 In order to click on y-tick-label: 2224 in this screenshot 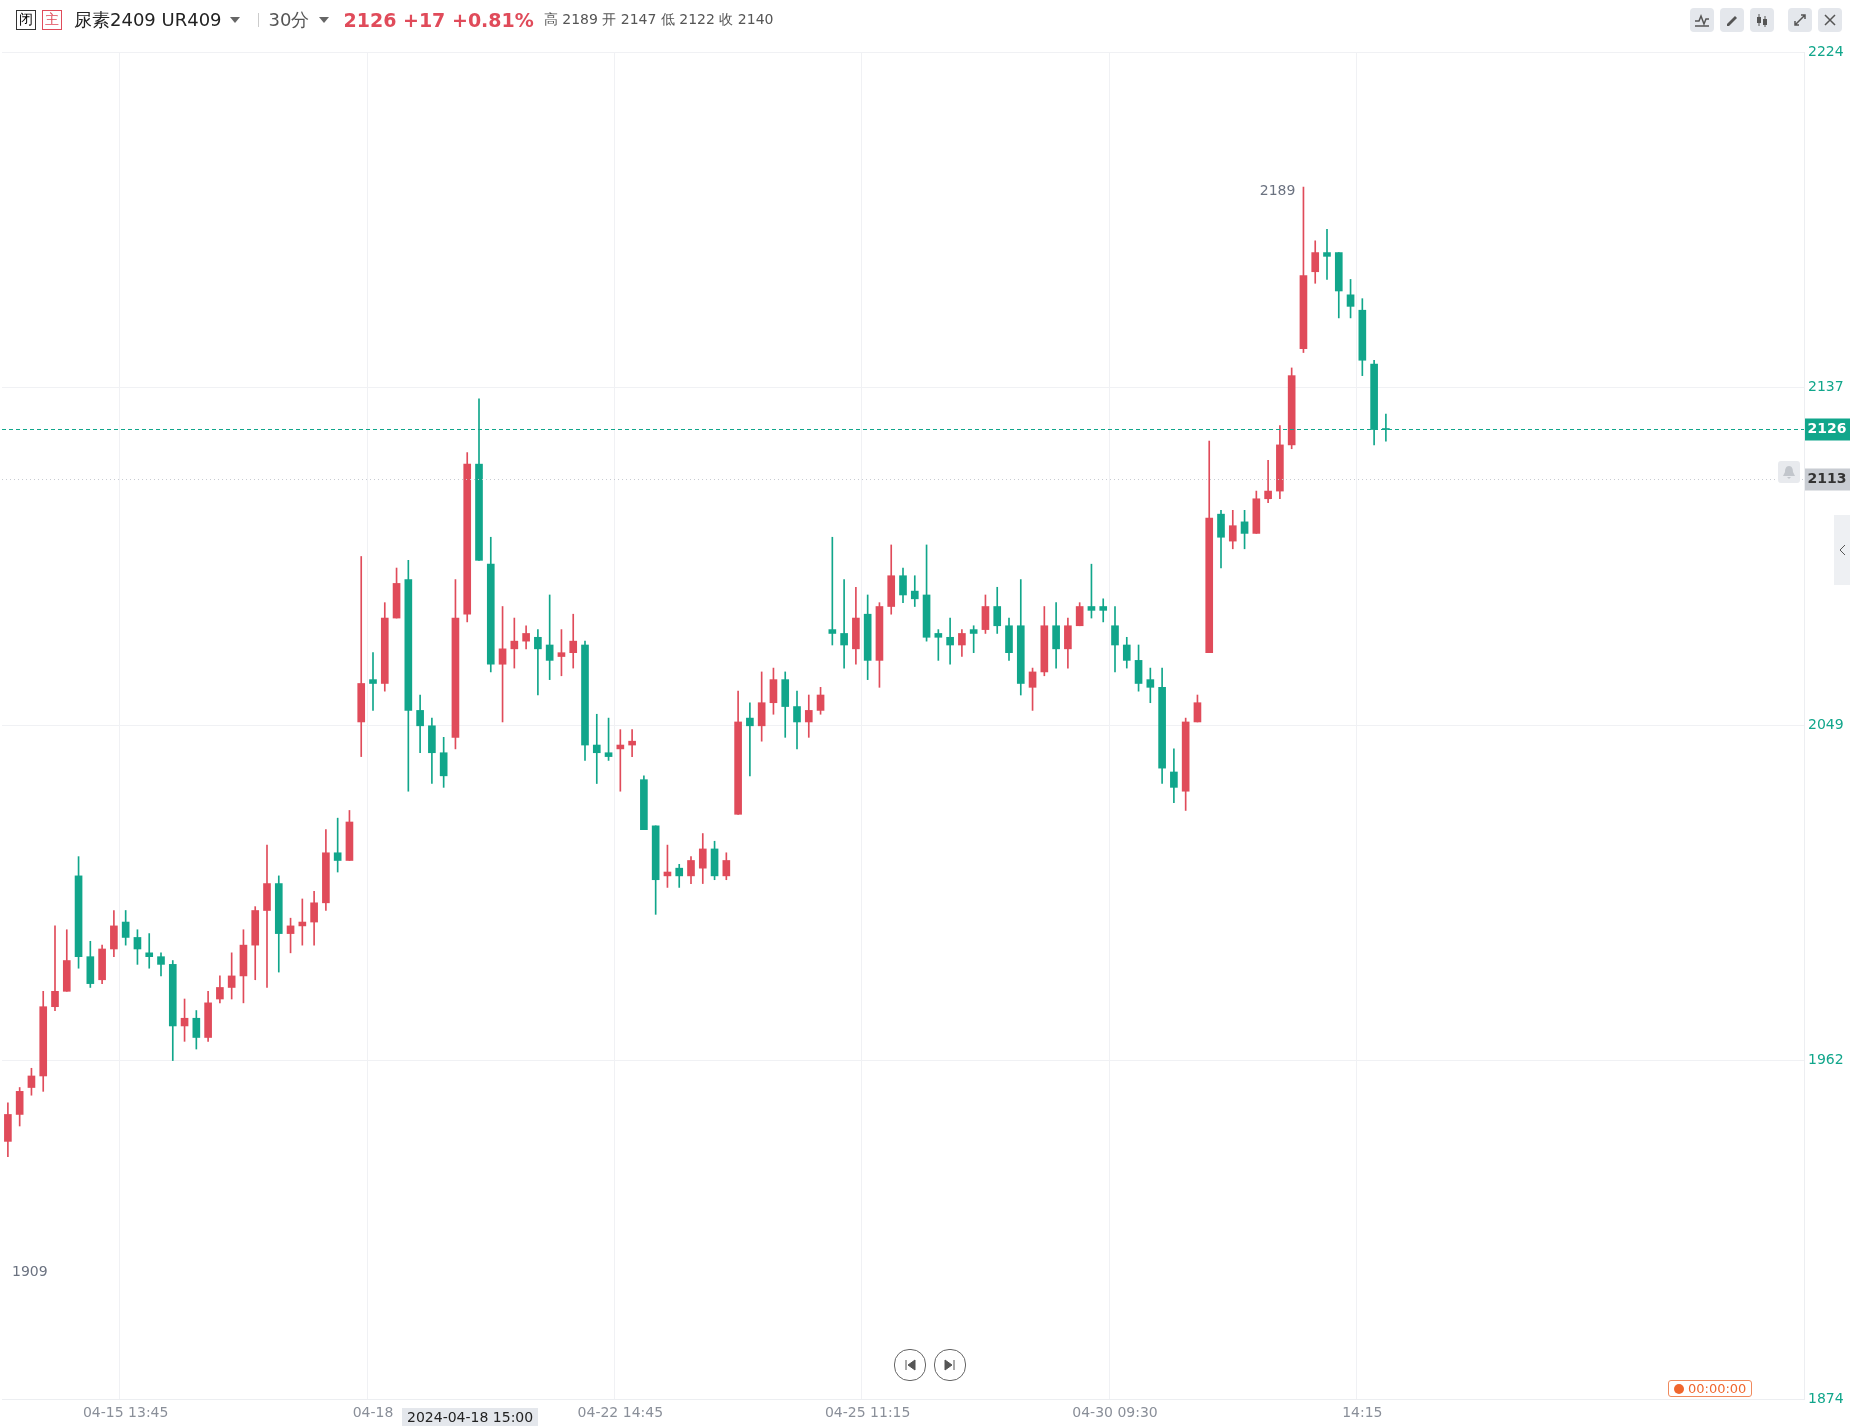, I will do `click(1826, 51)`.